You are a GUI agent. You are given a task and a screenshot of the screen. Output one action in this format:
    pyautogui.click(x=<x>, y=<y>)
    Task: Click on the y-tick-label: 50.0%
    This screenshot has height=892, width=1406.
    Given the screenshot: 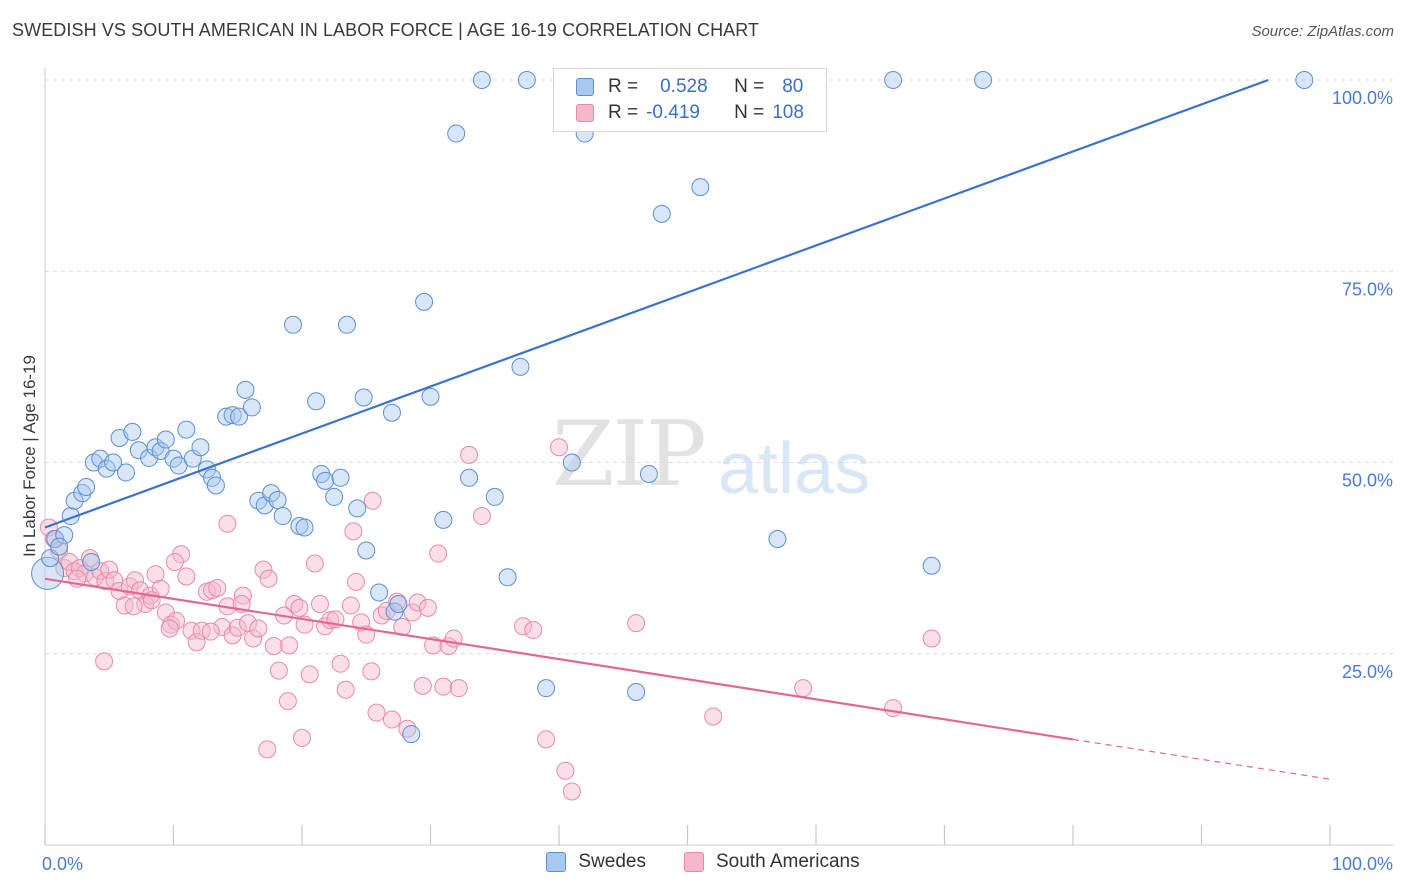 What is the action you would take?
    pyautogui.click(x=1367, y=481)
    